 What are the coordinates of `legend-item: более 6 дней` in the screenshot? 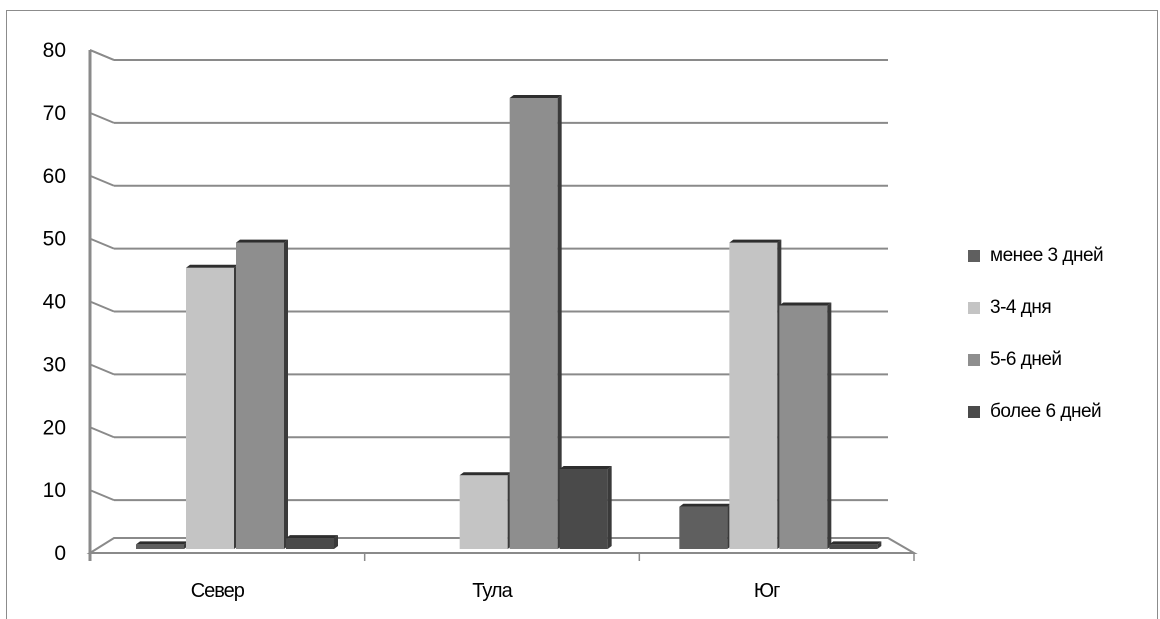 It's located at (1063, 412).